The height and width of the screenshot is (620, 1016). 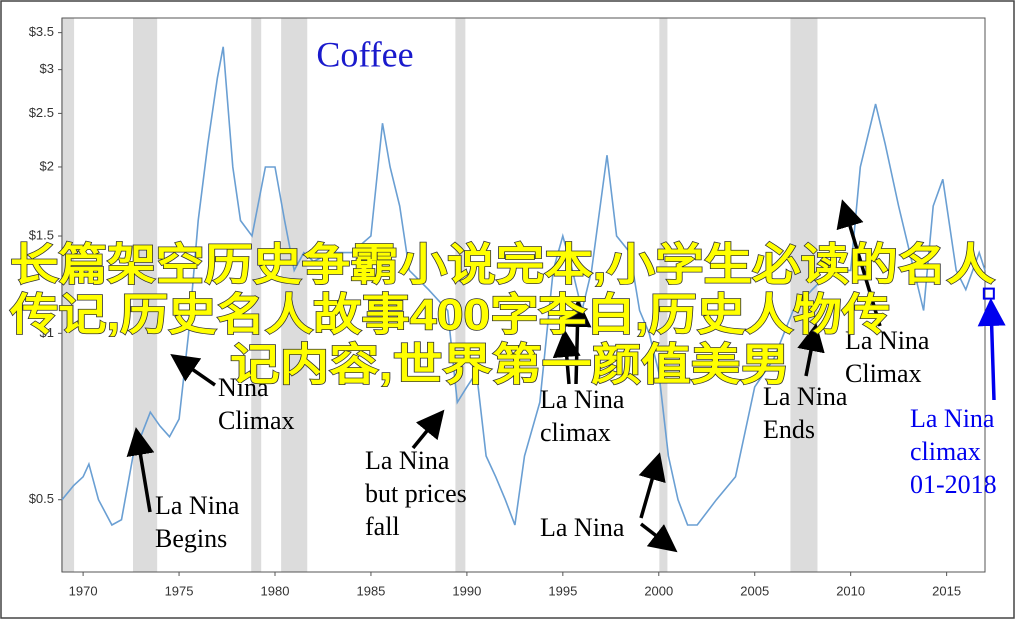 I want to click on x-tick-label: 1995, so click(x=562, y=590).